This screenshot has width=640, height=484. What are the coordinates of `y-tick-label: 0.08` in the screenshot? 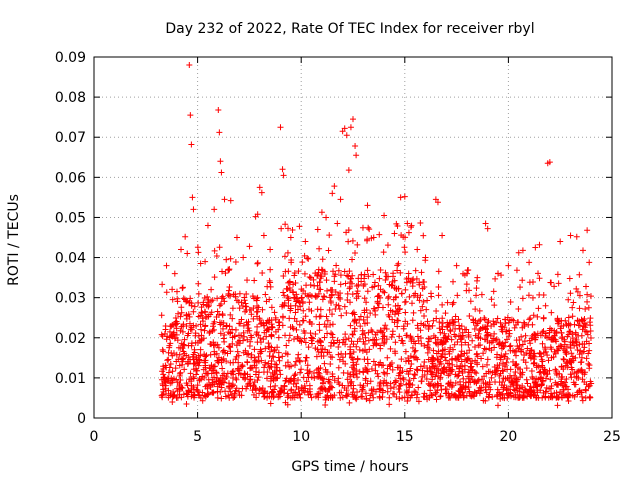 It's located at (70, 98).